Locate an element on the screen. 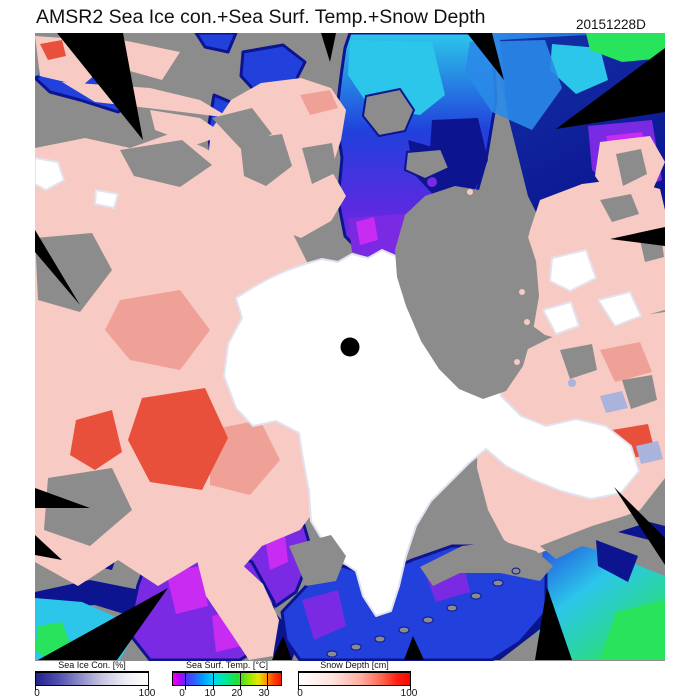  colorbar-snow-depth: Snow Depth [cm] 0 100 is located at coordinates (357, 679).